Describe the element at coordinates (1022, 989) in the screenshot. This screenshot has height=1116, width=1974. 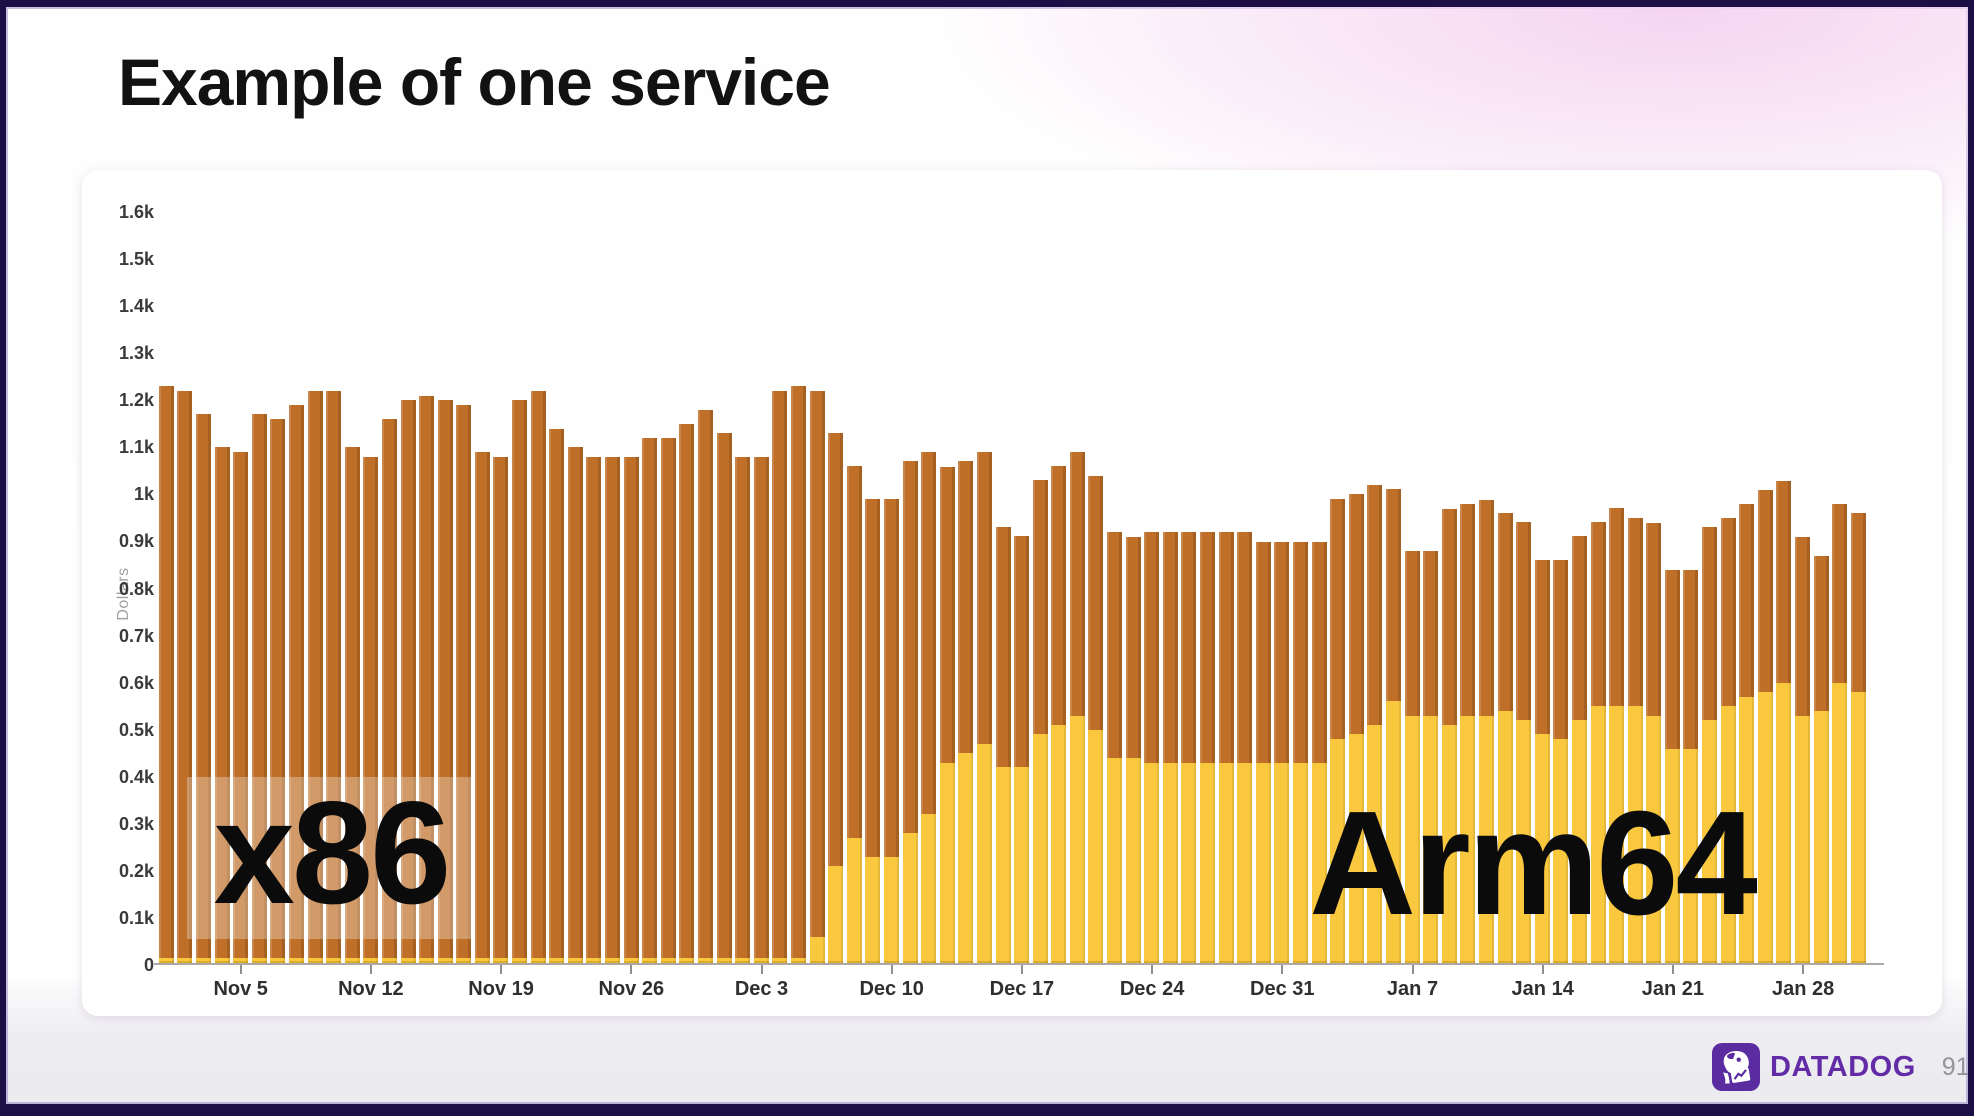
I see `x-tick-label: Dec 17` at that location.